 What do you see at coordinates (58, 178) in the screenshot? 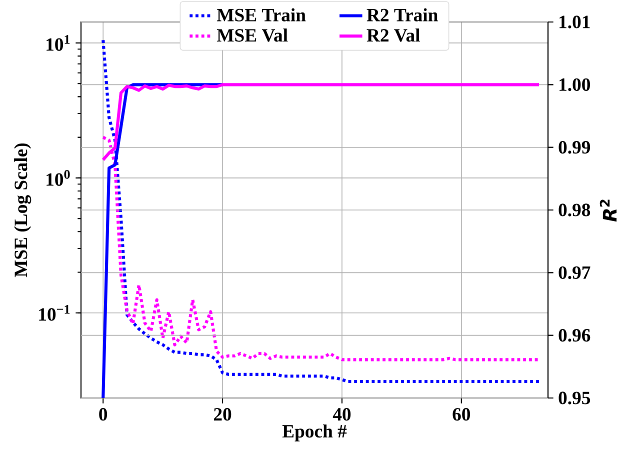
I see `y-tick-label: 10$^{0}$` at bounding box center [58, 178].